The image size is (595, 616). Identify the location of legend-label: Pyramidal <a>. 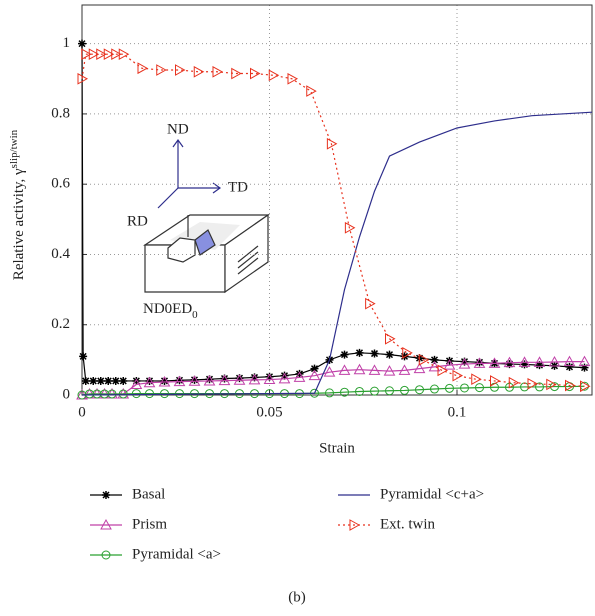
(176, 554).